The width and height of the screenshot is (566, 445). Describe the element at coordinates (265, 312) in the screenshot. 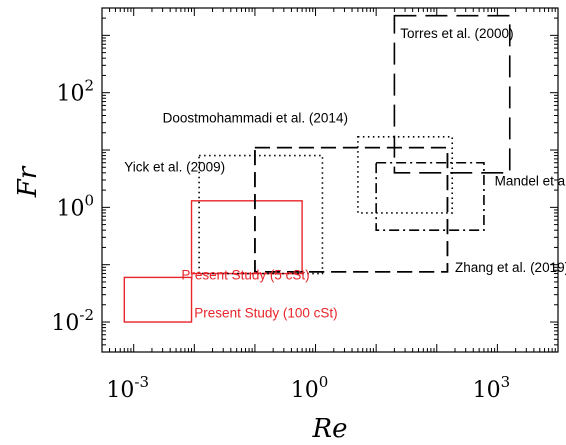

I see `region-label-present-100: Present Study (100 cSt)` at that location.